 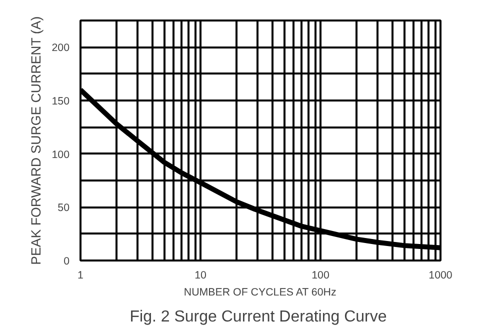 What do you see at coordinates (260, 292) in the screenshot?
I see `x-axis-title: NUMBER OF CYCLES AT 60Hz` at bounding box center [260, 292].